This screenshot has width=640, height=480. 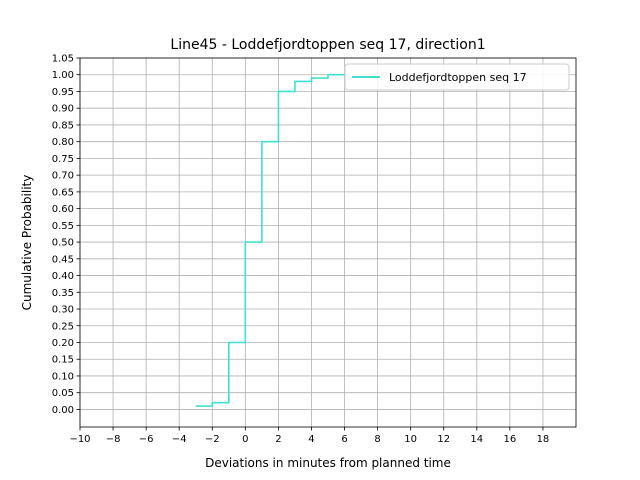 I want to click on x-tick-label: −2, so click(x=212, y=439).